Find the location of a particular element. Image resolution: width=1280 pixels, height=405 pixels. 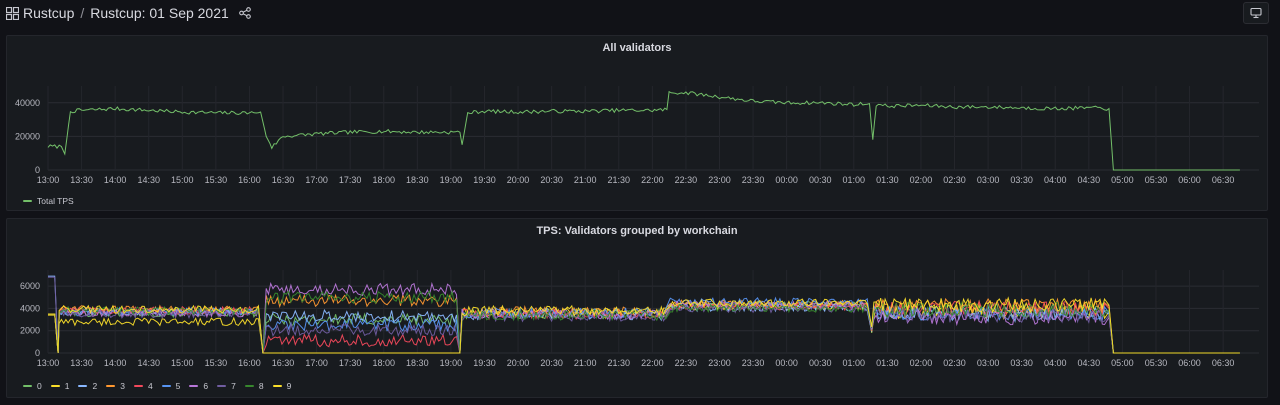

x-tick-label: 05:00 is located at coordinates (1122, 363).